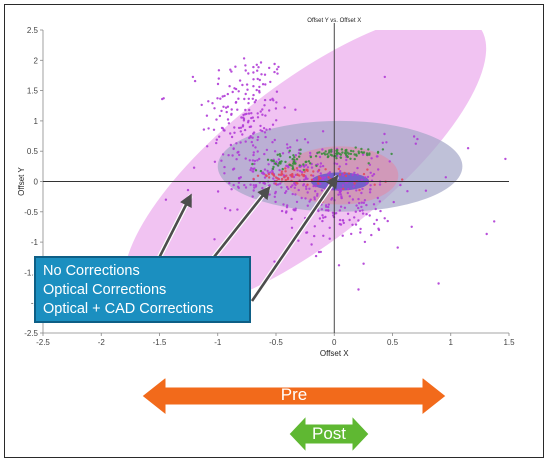 The height and width of the screenshot is (464, 550). What do you see at coordinates (36, 182) in the screenshot?
I see `y-tick-label: 0` at bounding box center [36, 182].